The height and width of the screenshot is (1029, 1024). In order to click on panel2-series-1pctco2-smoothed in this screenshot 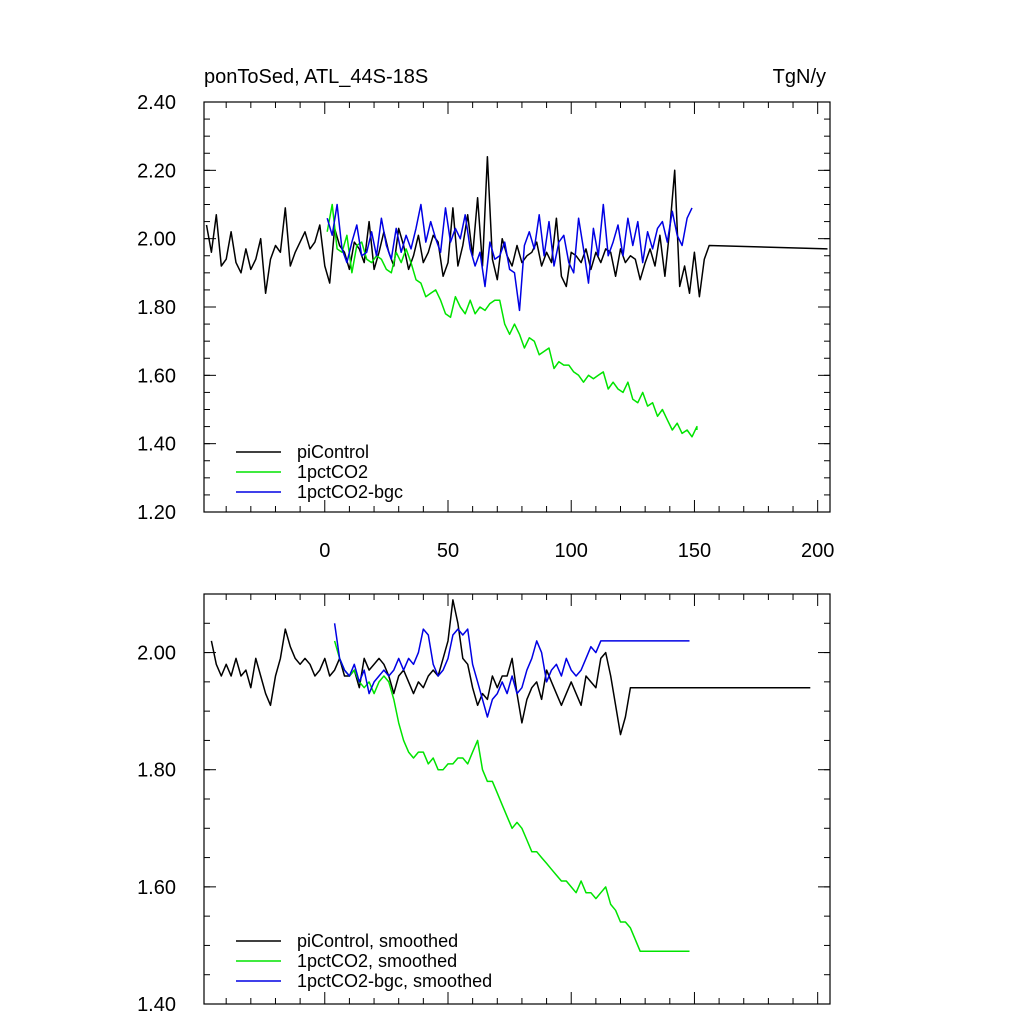, I will do `click(511, 796)`.